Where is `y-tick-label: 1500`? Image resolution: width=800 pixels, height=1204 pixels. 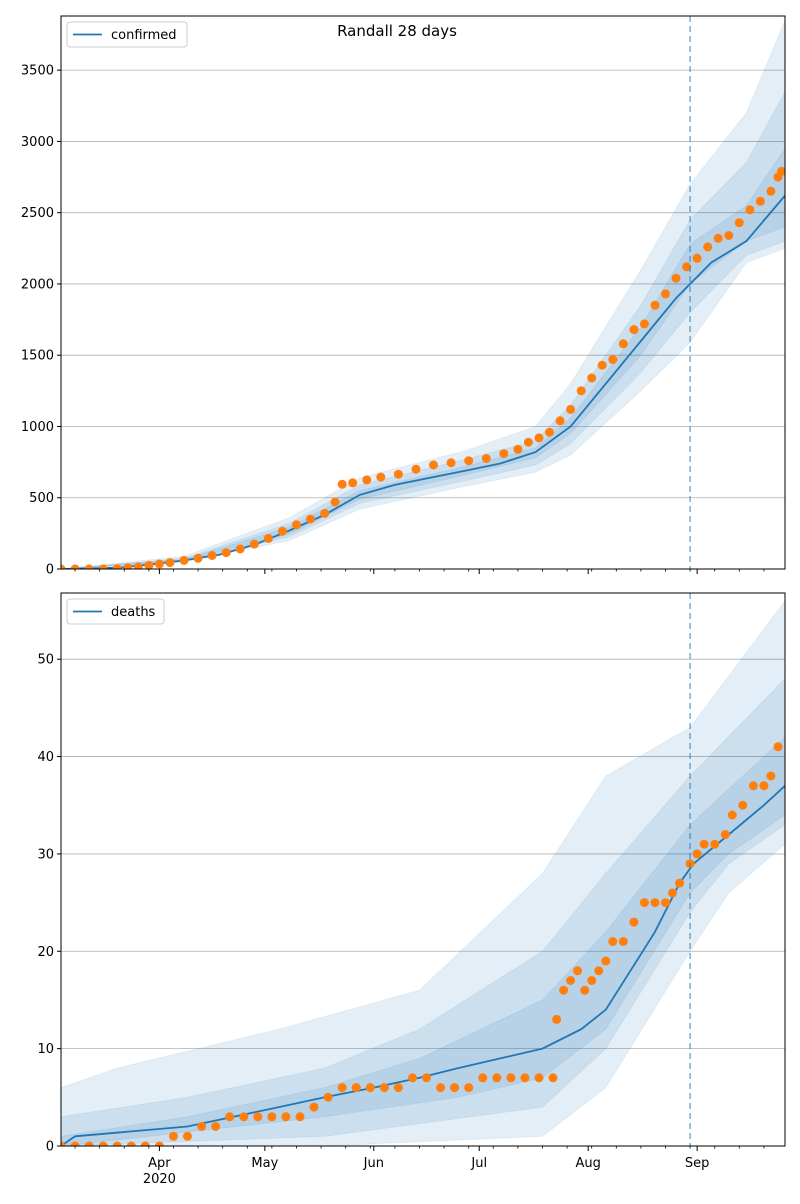 y-tick-label: 1500 is located at coordinates (37, 356).